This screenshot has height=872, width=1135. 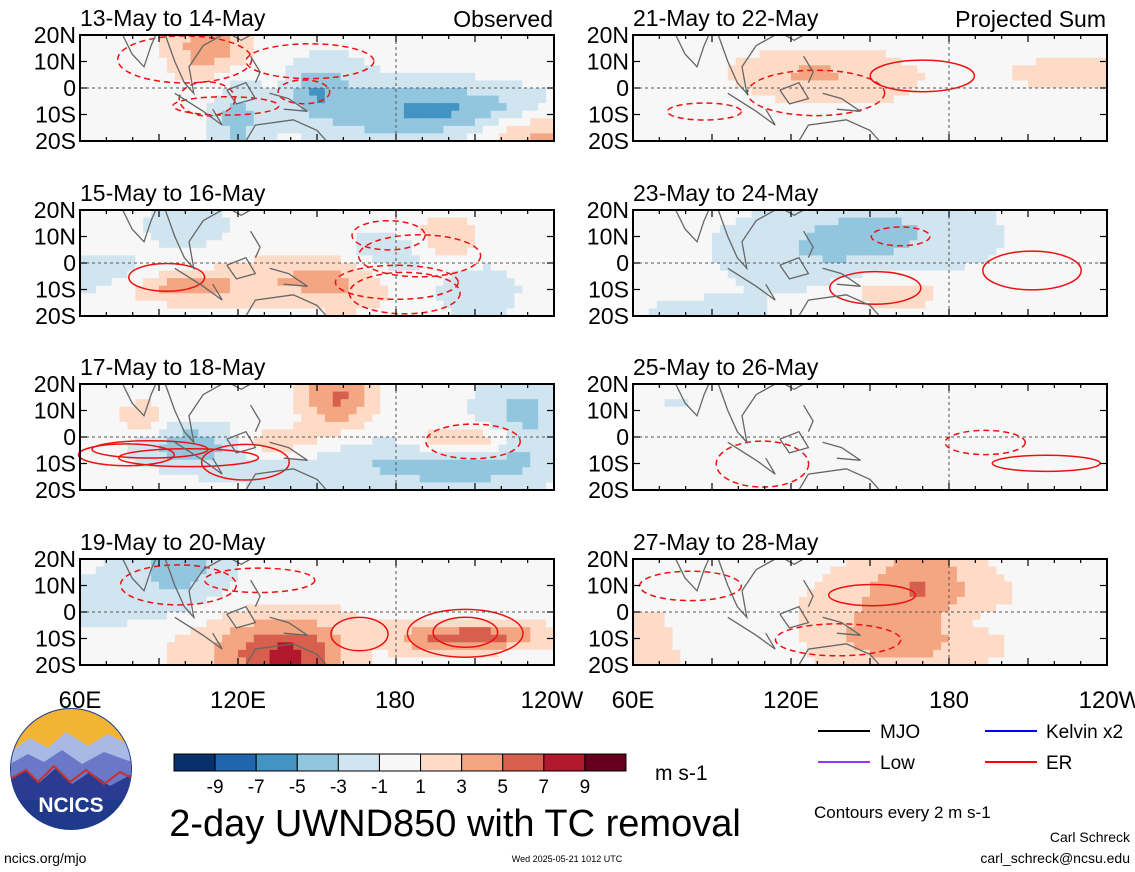 I want to click on er-contour, so click(x=704, y=111).